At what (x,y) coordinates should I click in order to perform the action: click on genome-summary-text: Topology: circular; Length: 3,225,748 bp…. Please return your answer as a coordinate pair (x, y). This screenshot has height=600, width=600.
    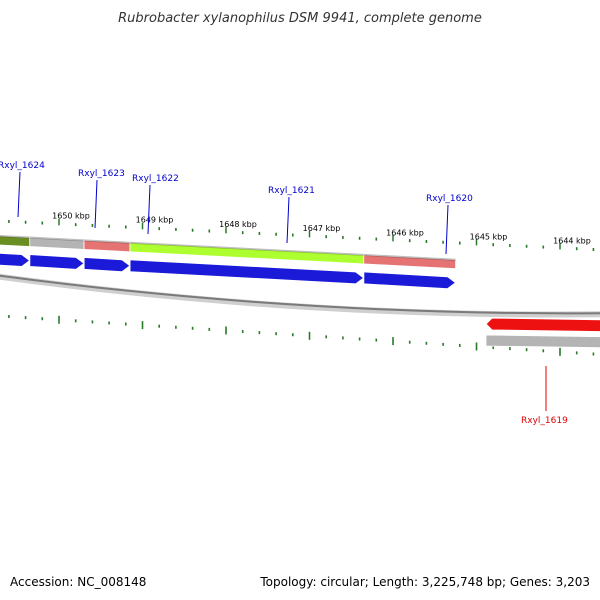
    Looking at the image, I should click on (424, 582).